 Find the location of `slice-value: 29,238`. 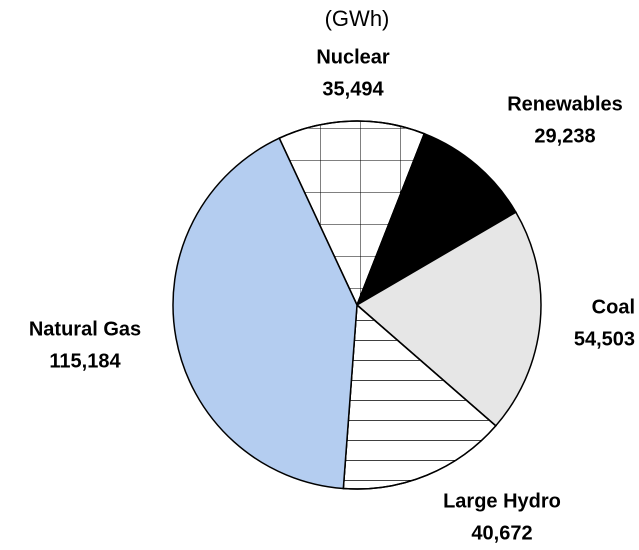

slice-value: 29,238 is located at coordinates (564, 136).